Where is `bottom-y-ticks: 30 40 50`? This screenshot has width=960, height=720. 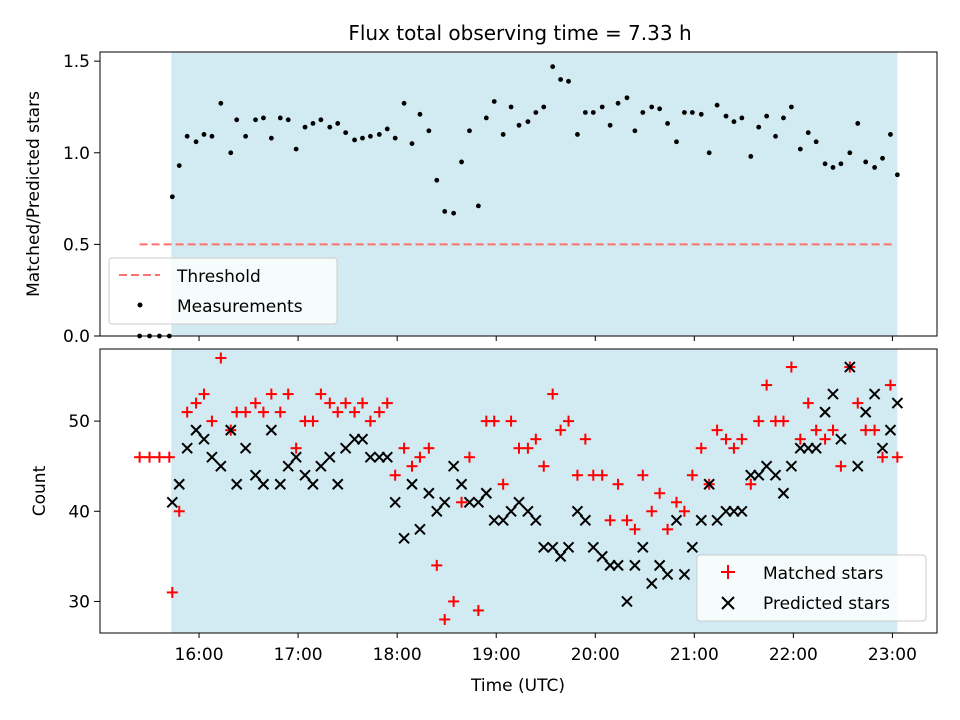
bottom-y-ticks: 30 40 50 is located at coordinates (84, 512).